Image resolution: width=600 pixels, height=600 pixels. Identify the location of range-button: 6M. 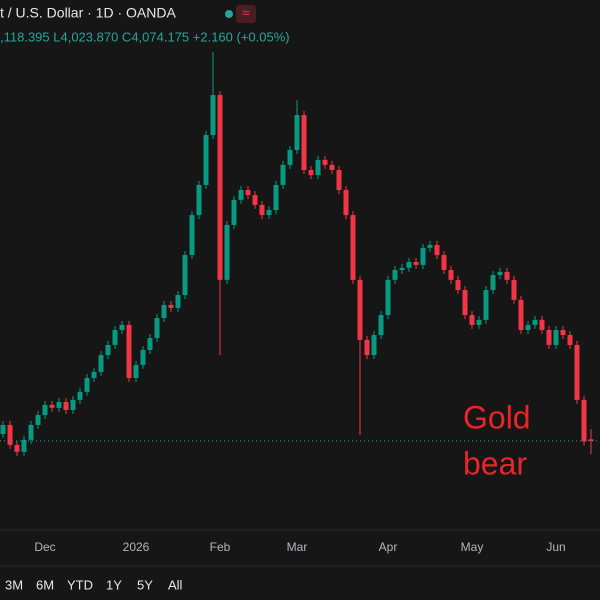
(45, 584).